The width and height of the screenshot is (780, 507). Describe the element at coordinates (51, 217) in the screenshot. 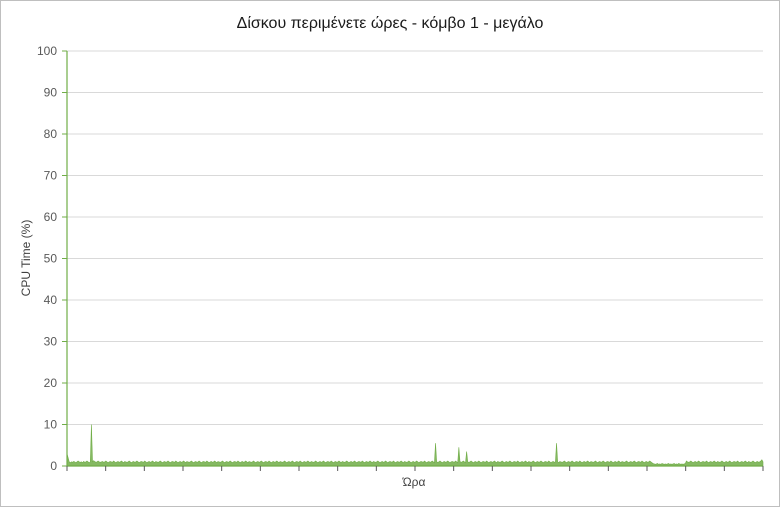

I see `y-tick-label-60: 60` at that location.